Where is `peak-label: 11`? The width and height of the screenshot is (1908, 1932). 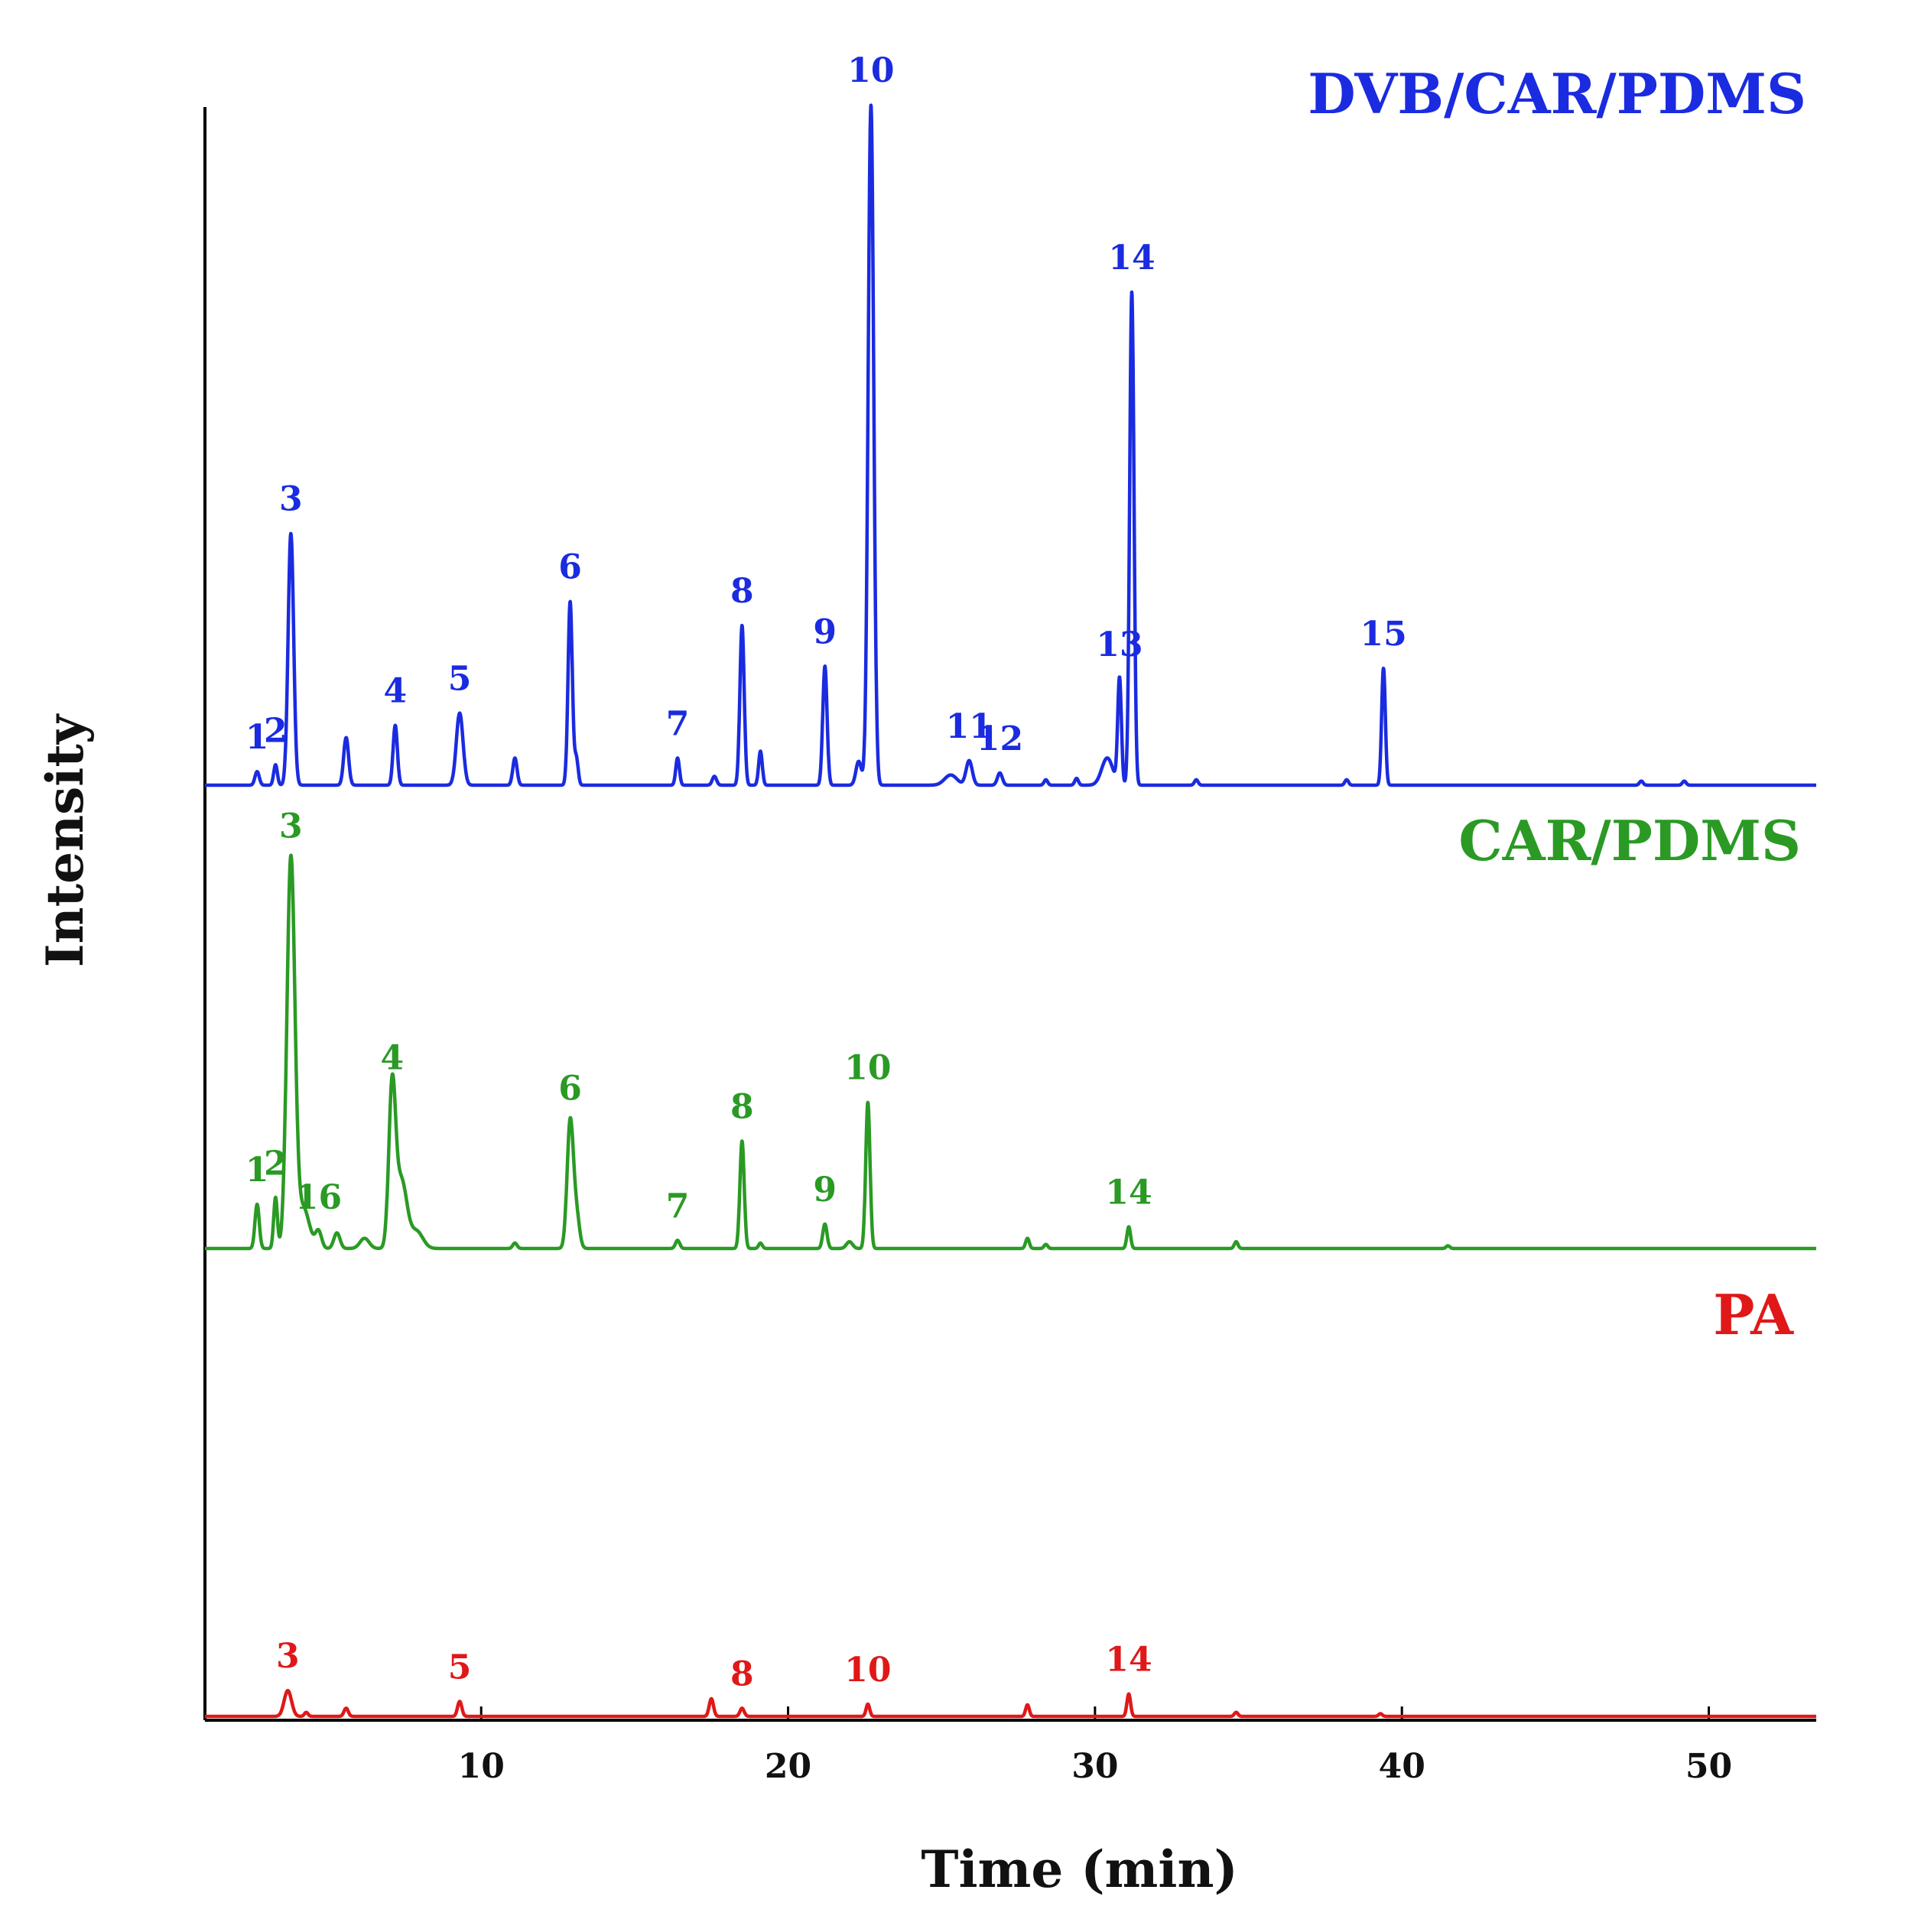
peak-label: 11 is located at coordinates (970, 726).